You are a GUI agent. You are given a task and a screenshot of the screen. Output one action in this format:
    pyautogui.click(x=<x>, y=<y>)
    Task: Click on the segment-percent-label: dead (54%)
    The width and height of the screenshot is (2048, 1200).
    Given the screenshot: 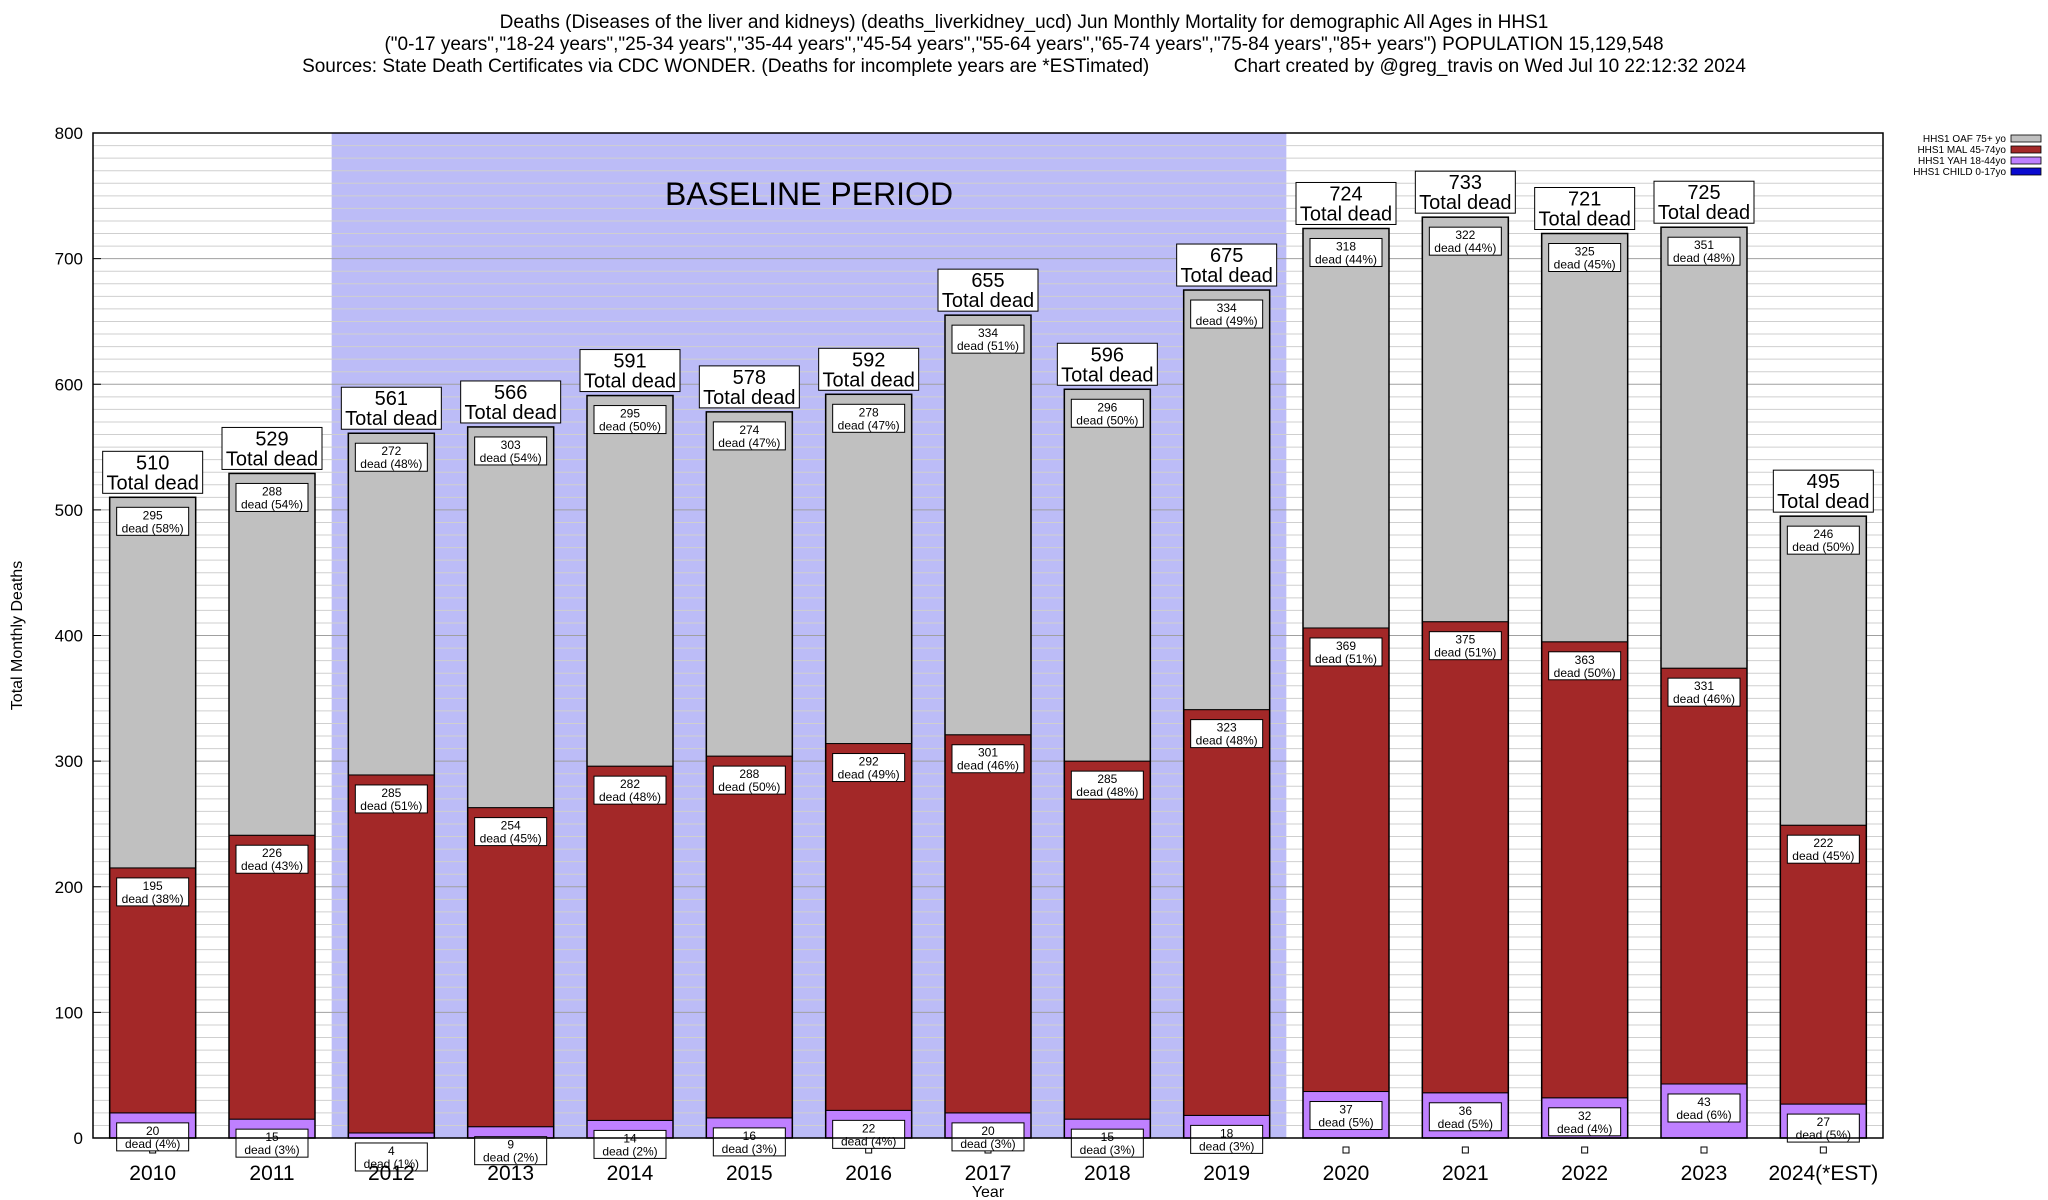 What is the action you would take?
    pyautogui.click(x=511, y=458)
    